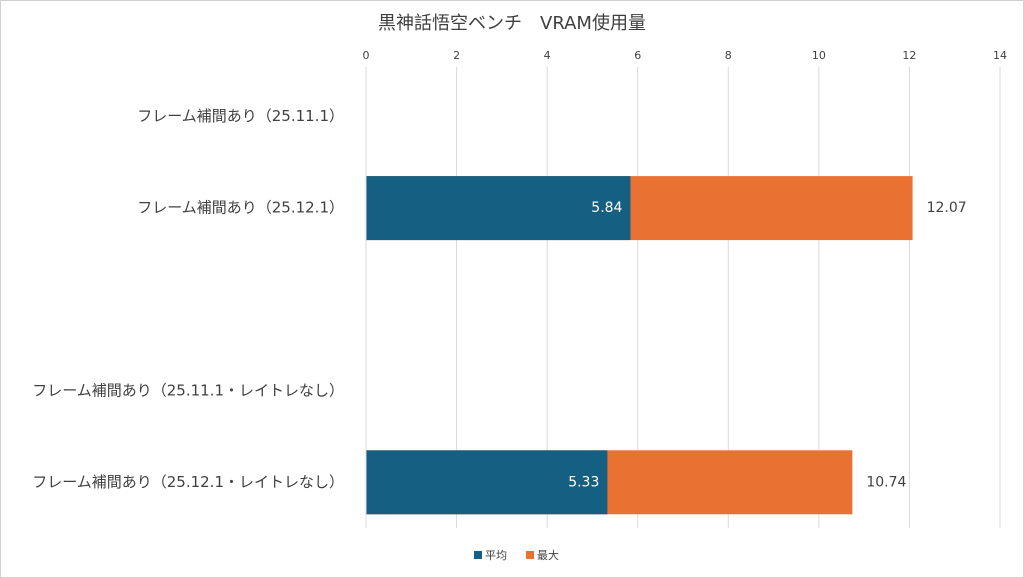 The width and height of the screenshot is (1024, 578). What do you see at coordinates (188, 390) in the screenshot?
I see `y-tick-label: フレーム補間あり（25.11.1・レイトレなし）` at bounding box center [188, 390].